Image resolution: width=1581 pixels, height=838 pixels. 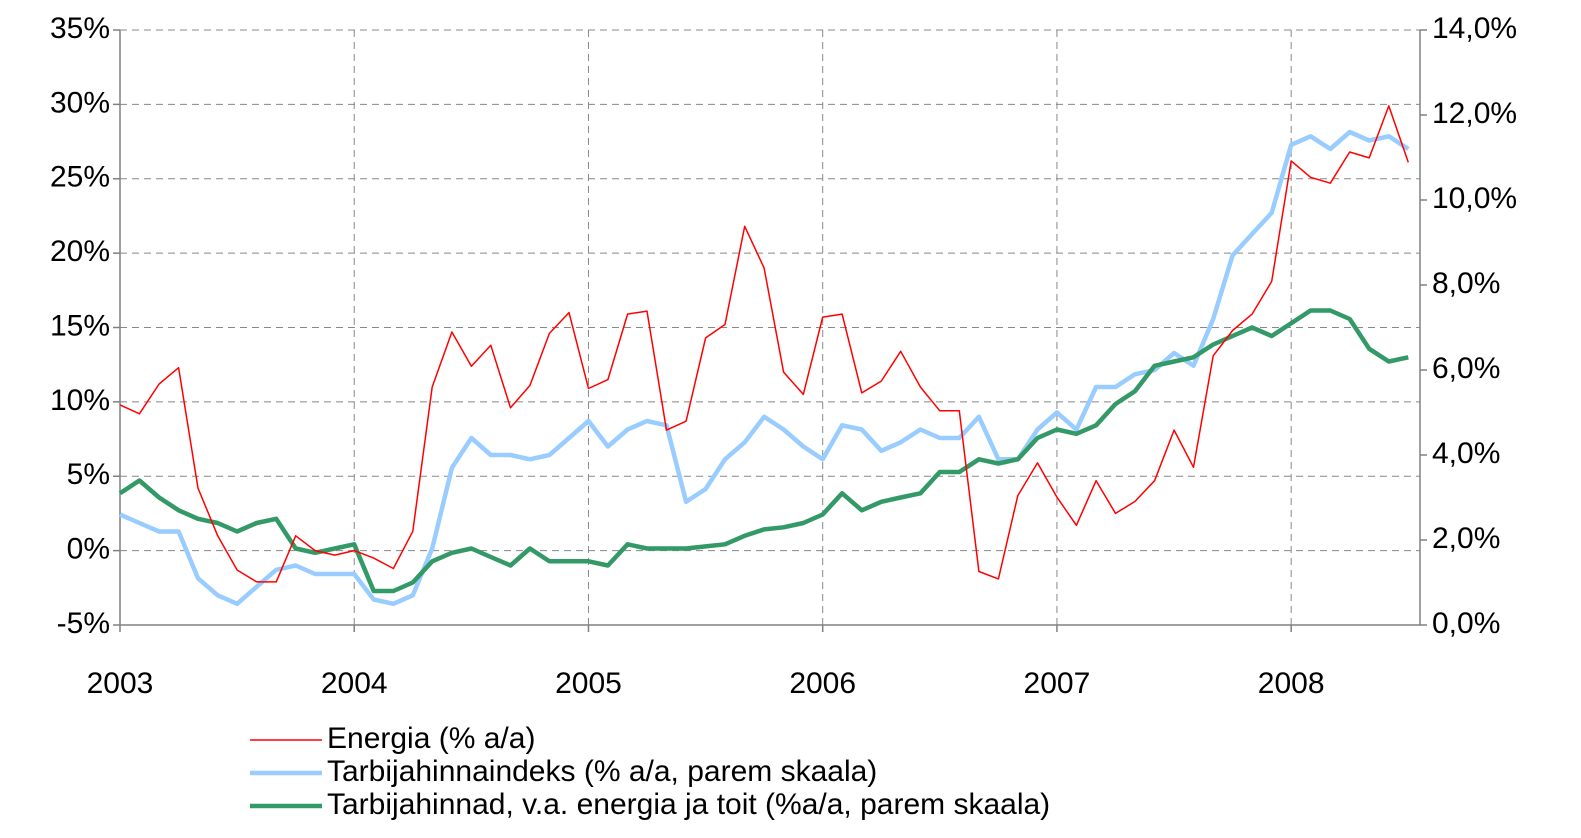 What do you see at coordinates (80, 177) in the screenshot?
I see `y-tick-label: 25%` at bounding box center [80, 177].